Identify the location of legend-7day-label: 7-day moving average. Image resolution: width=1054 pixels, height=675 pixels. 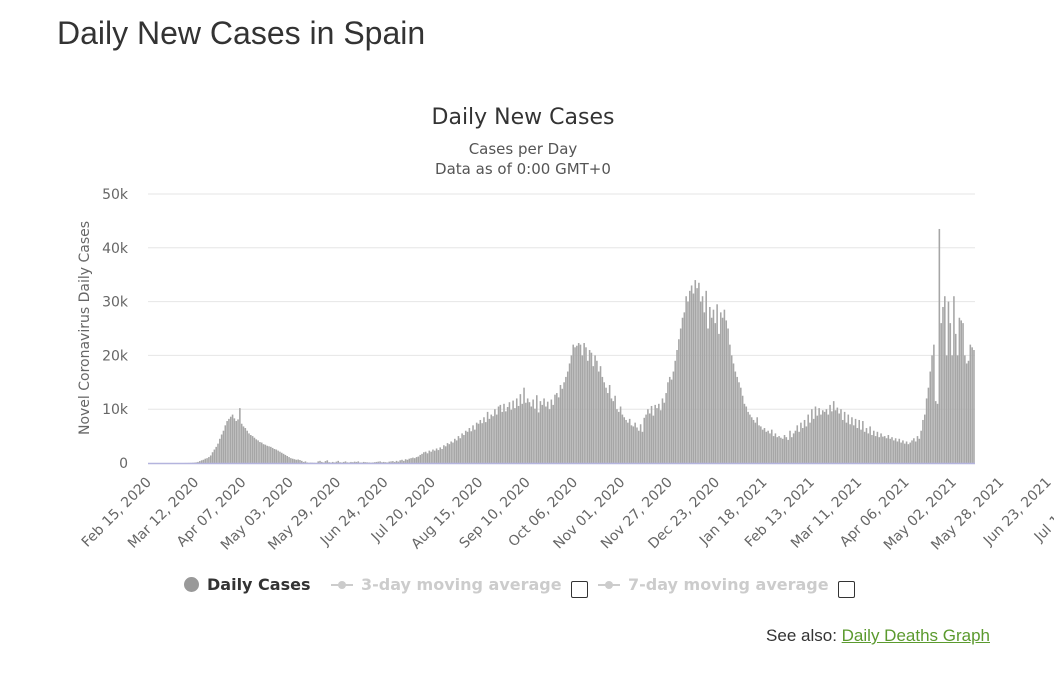
(728, 584).